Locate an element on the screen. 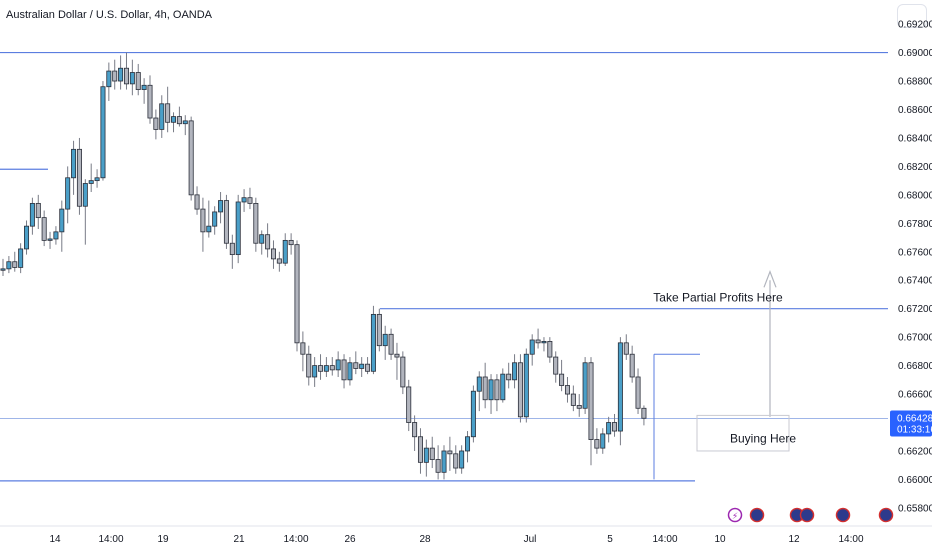 Image resolution: width=932 pixels, height=550 pixels. countdown-label: 01:33:16 is located at coordinates (914, 430).